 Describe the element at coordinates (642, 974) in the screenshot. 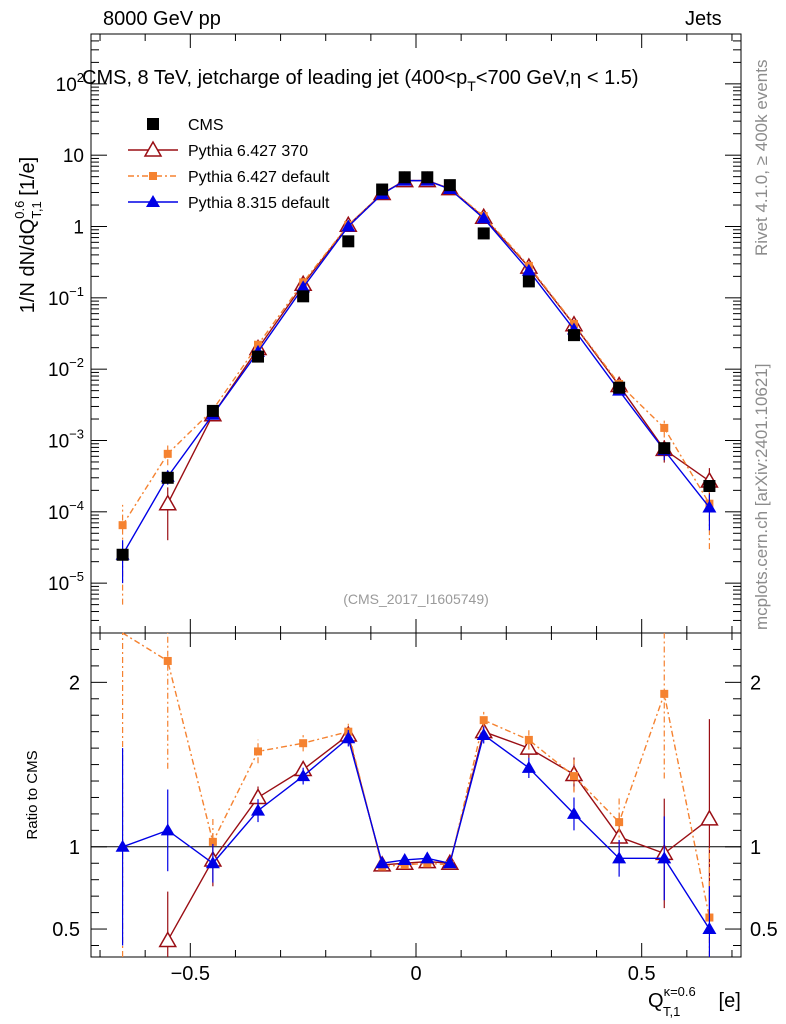

I see `x-tick-label: 0.5` at that location.